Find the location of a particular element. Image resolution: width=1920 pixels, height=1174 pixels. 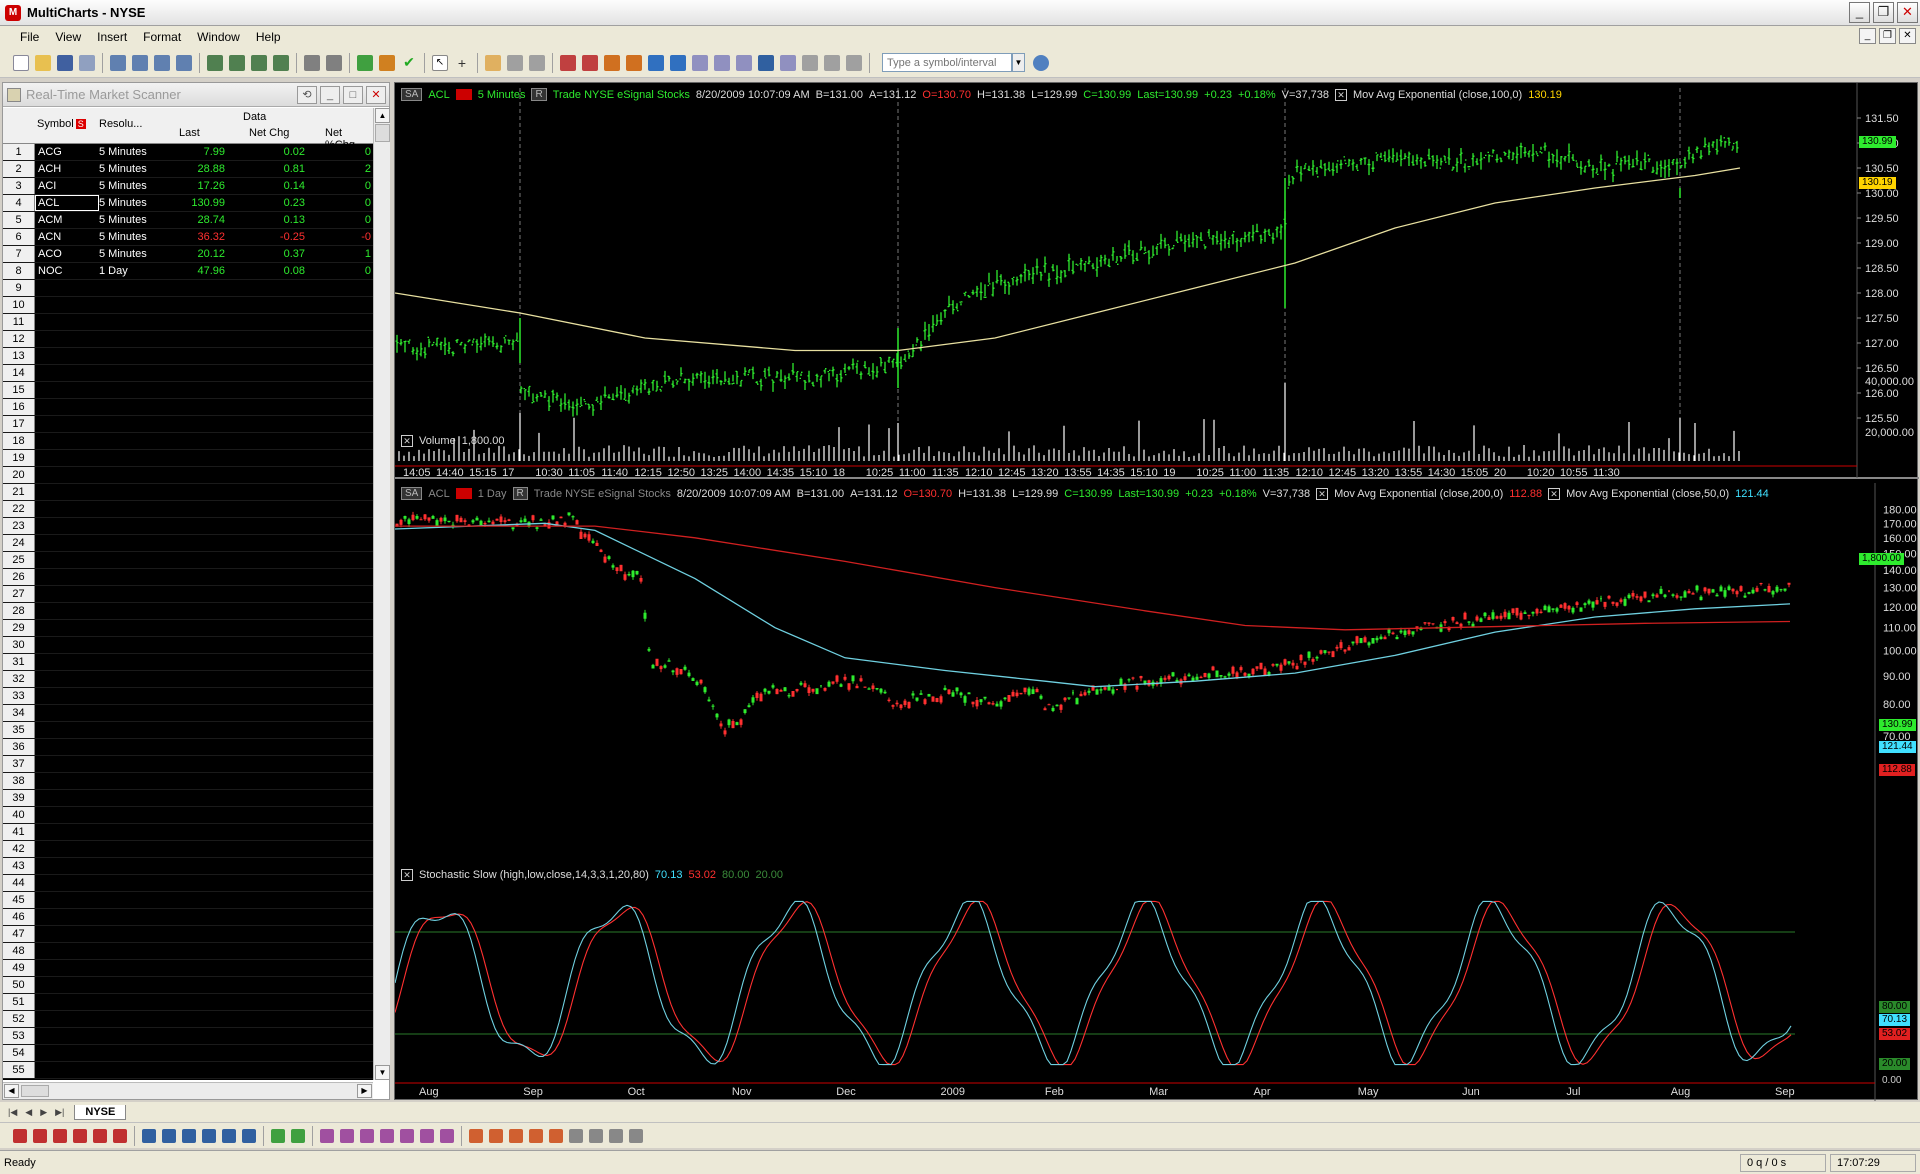

format-study-icon is located at coordinates (334, 62).